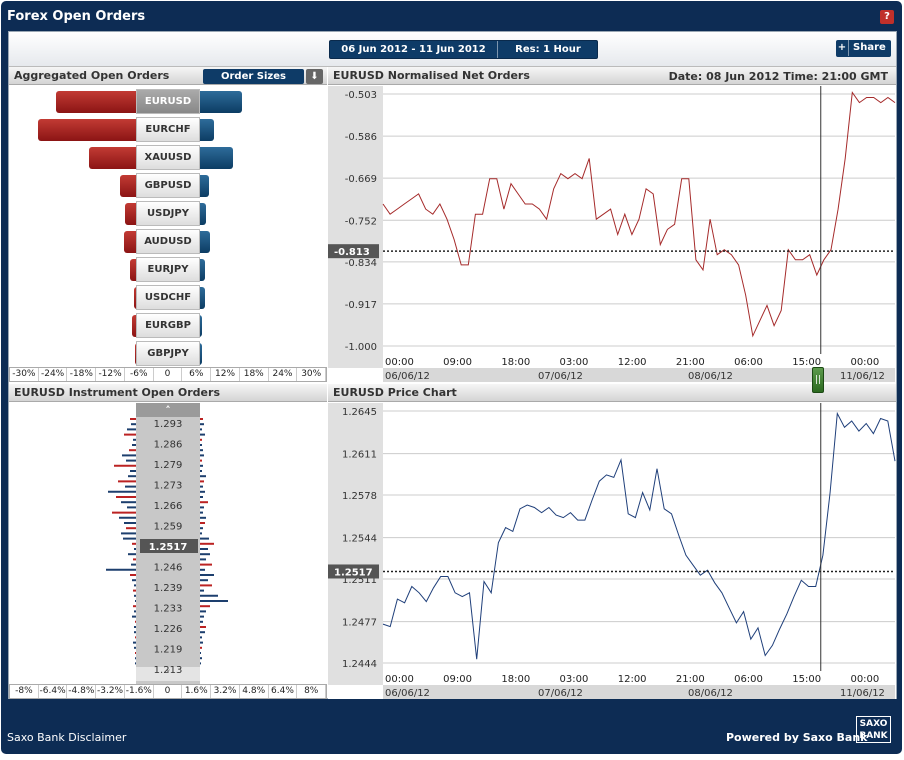 This screenshot has width=904, height=760. Describe the element at coordinates (82, 374) in the screenshot. I see `axis-tick: -18%` at that location.